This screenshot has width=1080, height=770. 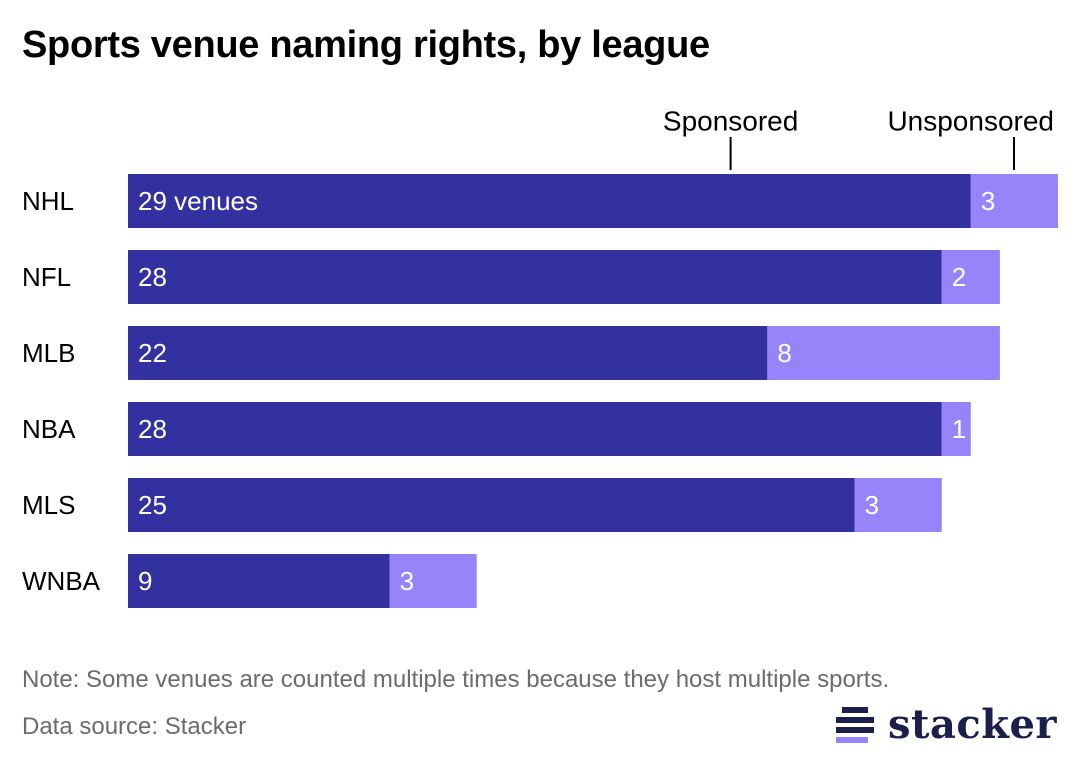 I want to click on bar-nhl-sponsored, so click(x=549, y=201).